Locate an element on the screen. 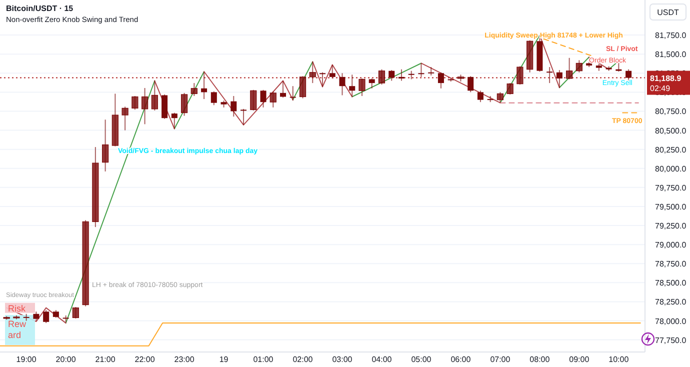 This screenshot has width=690, height=367. x-tick-label: 09:00 is located at coordinates (579, 359).